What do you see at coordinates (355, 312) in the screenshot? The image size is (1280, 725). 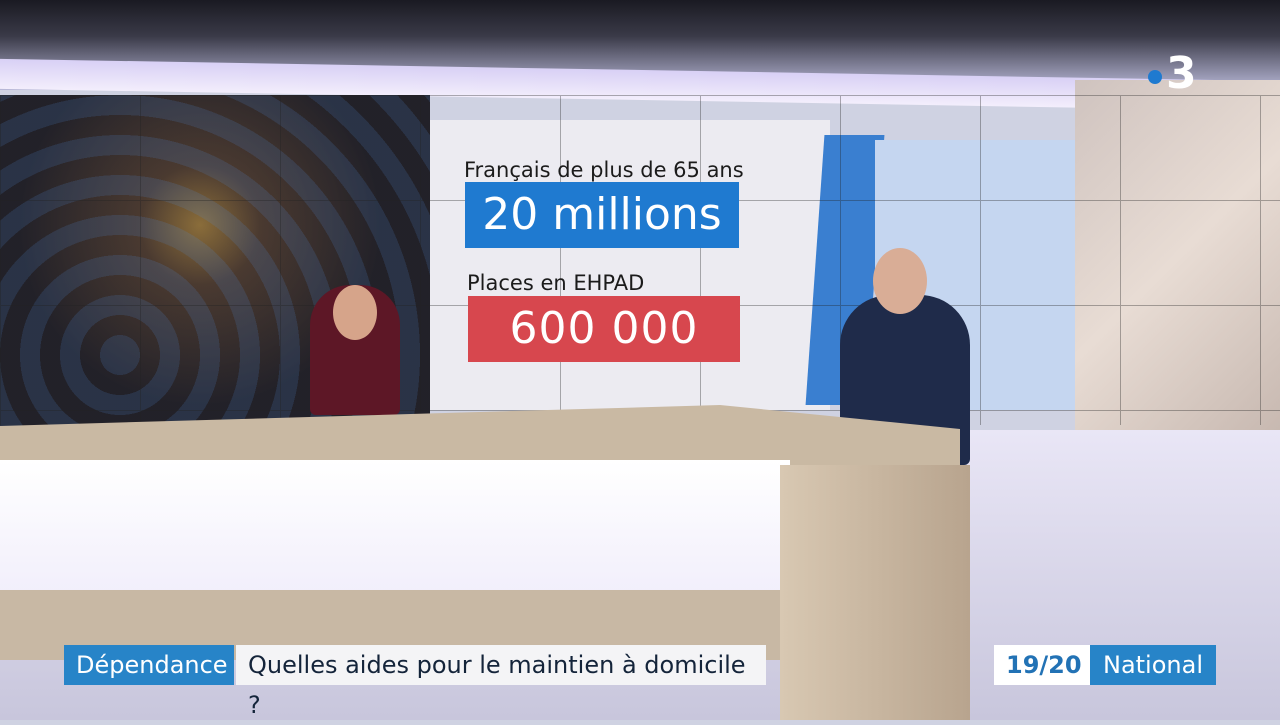 I see `presenter-woman-head` at bounding box center [355, 312].